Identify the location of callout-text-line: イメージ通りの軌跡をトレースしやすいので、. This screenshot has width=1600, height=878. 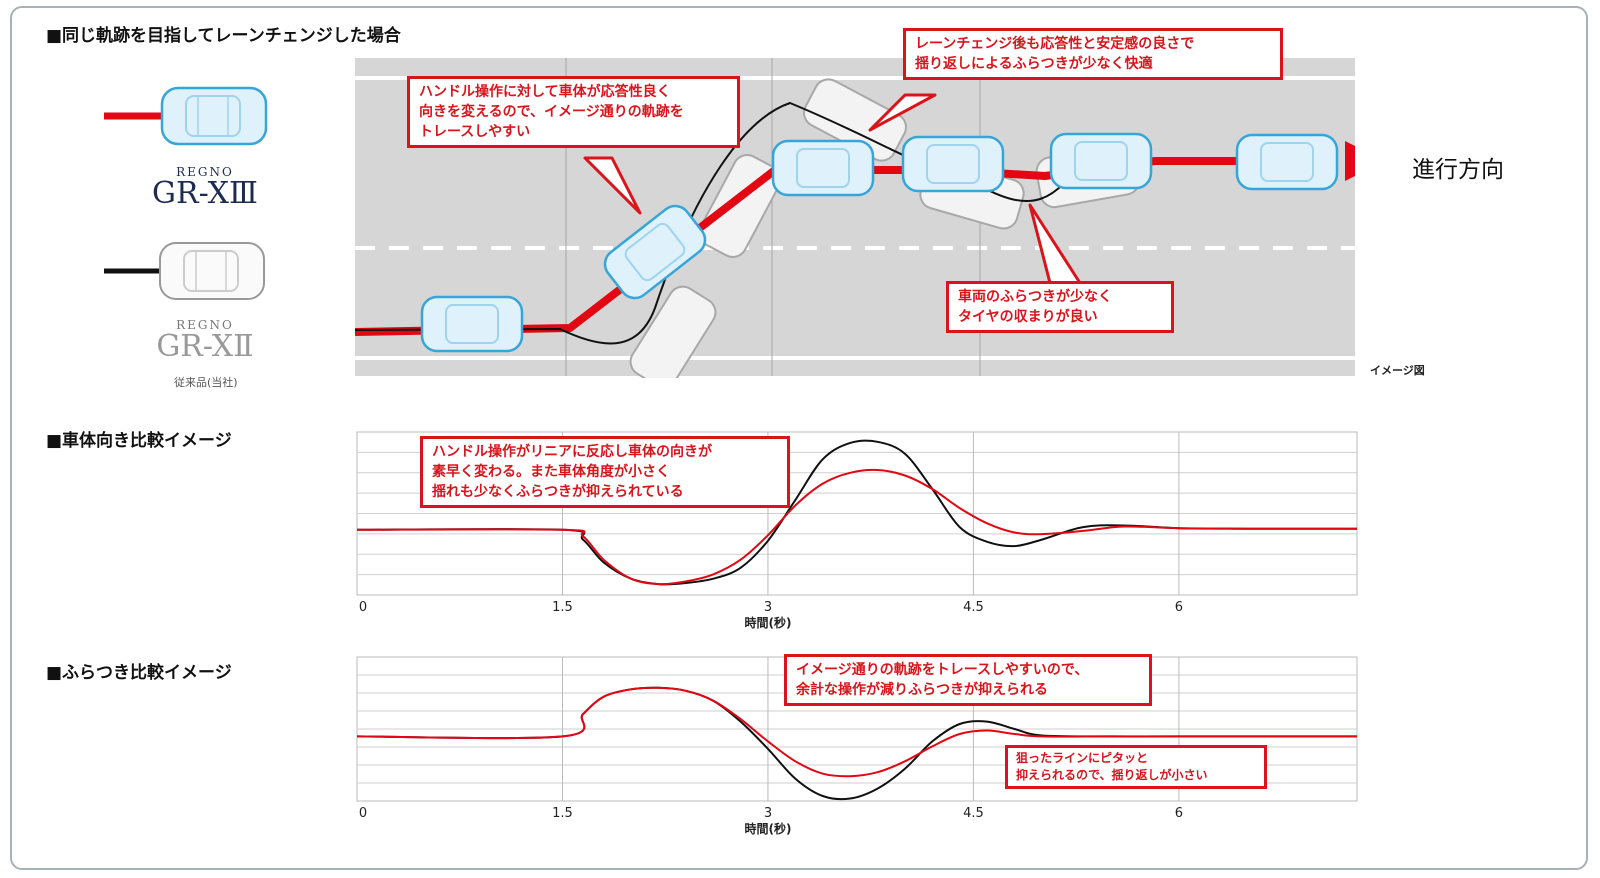
(942, 670).